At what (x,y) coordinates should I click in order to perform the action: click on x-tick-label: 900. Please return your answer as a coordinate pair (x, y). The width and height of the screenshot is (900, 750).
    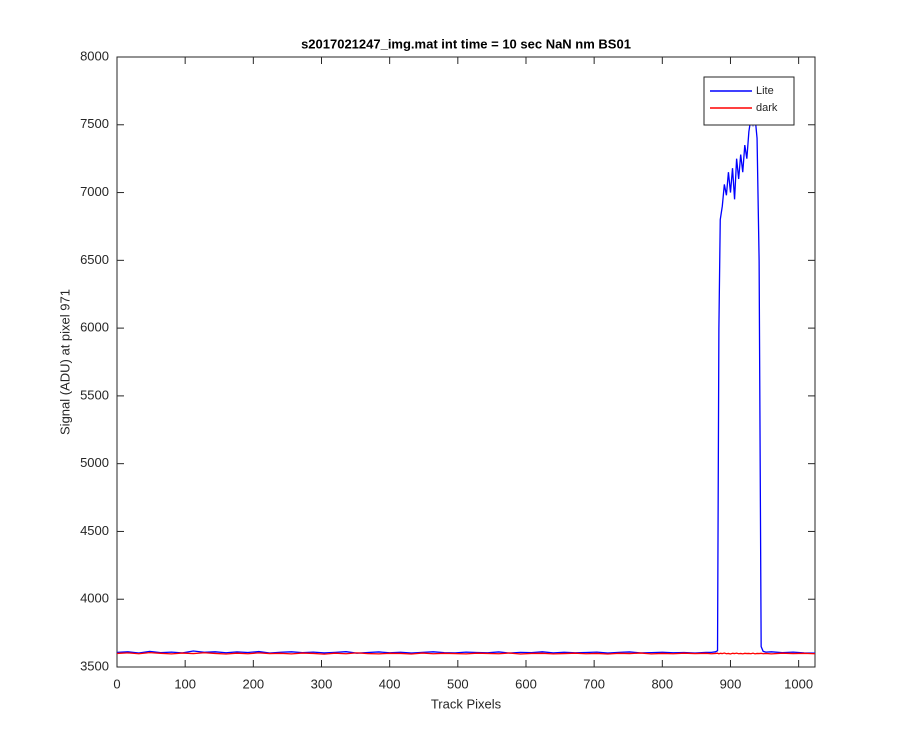
    Looking at the image, I should click on (731, 683).